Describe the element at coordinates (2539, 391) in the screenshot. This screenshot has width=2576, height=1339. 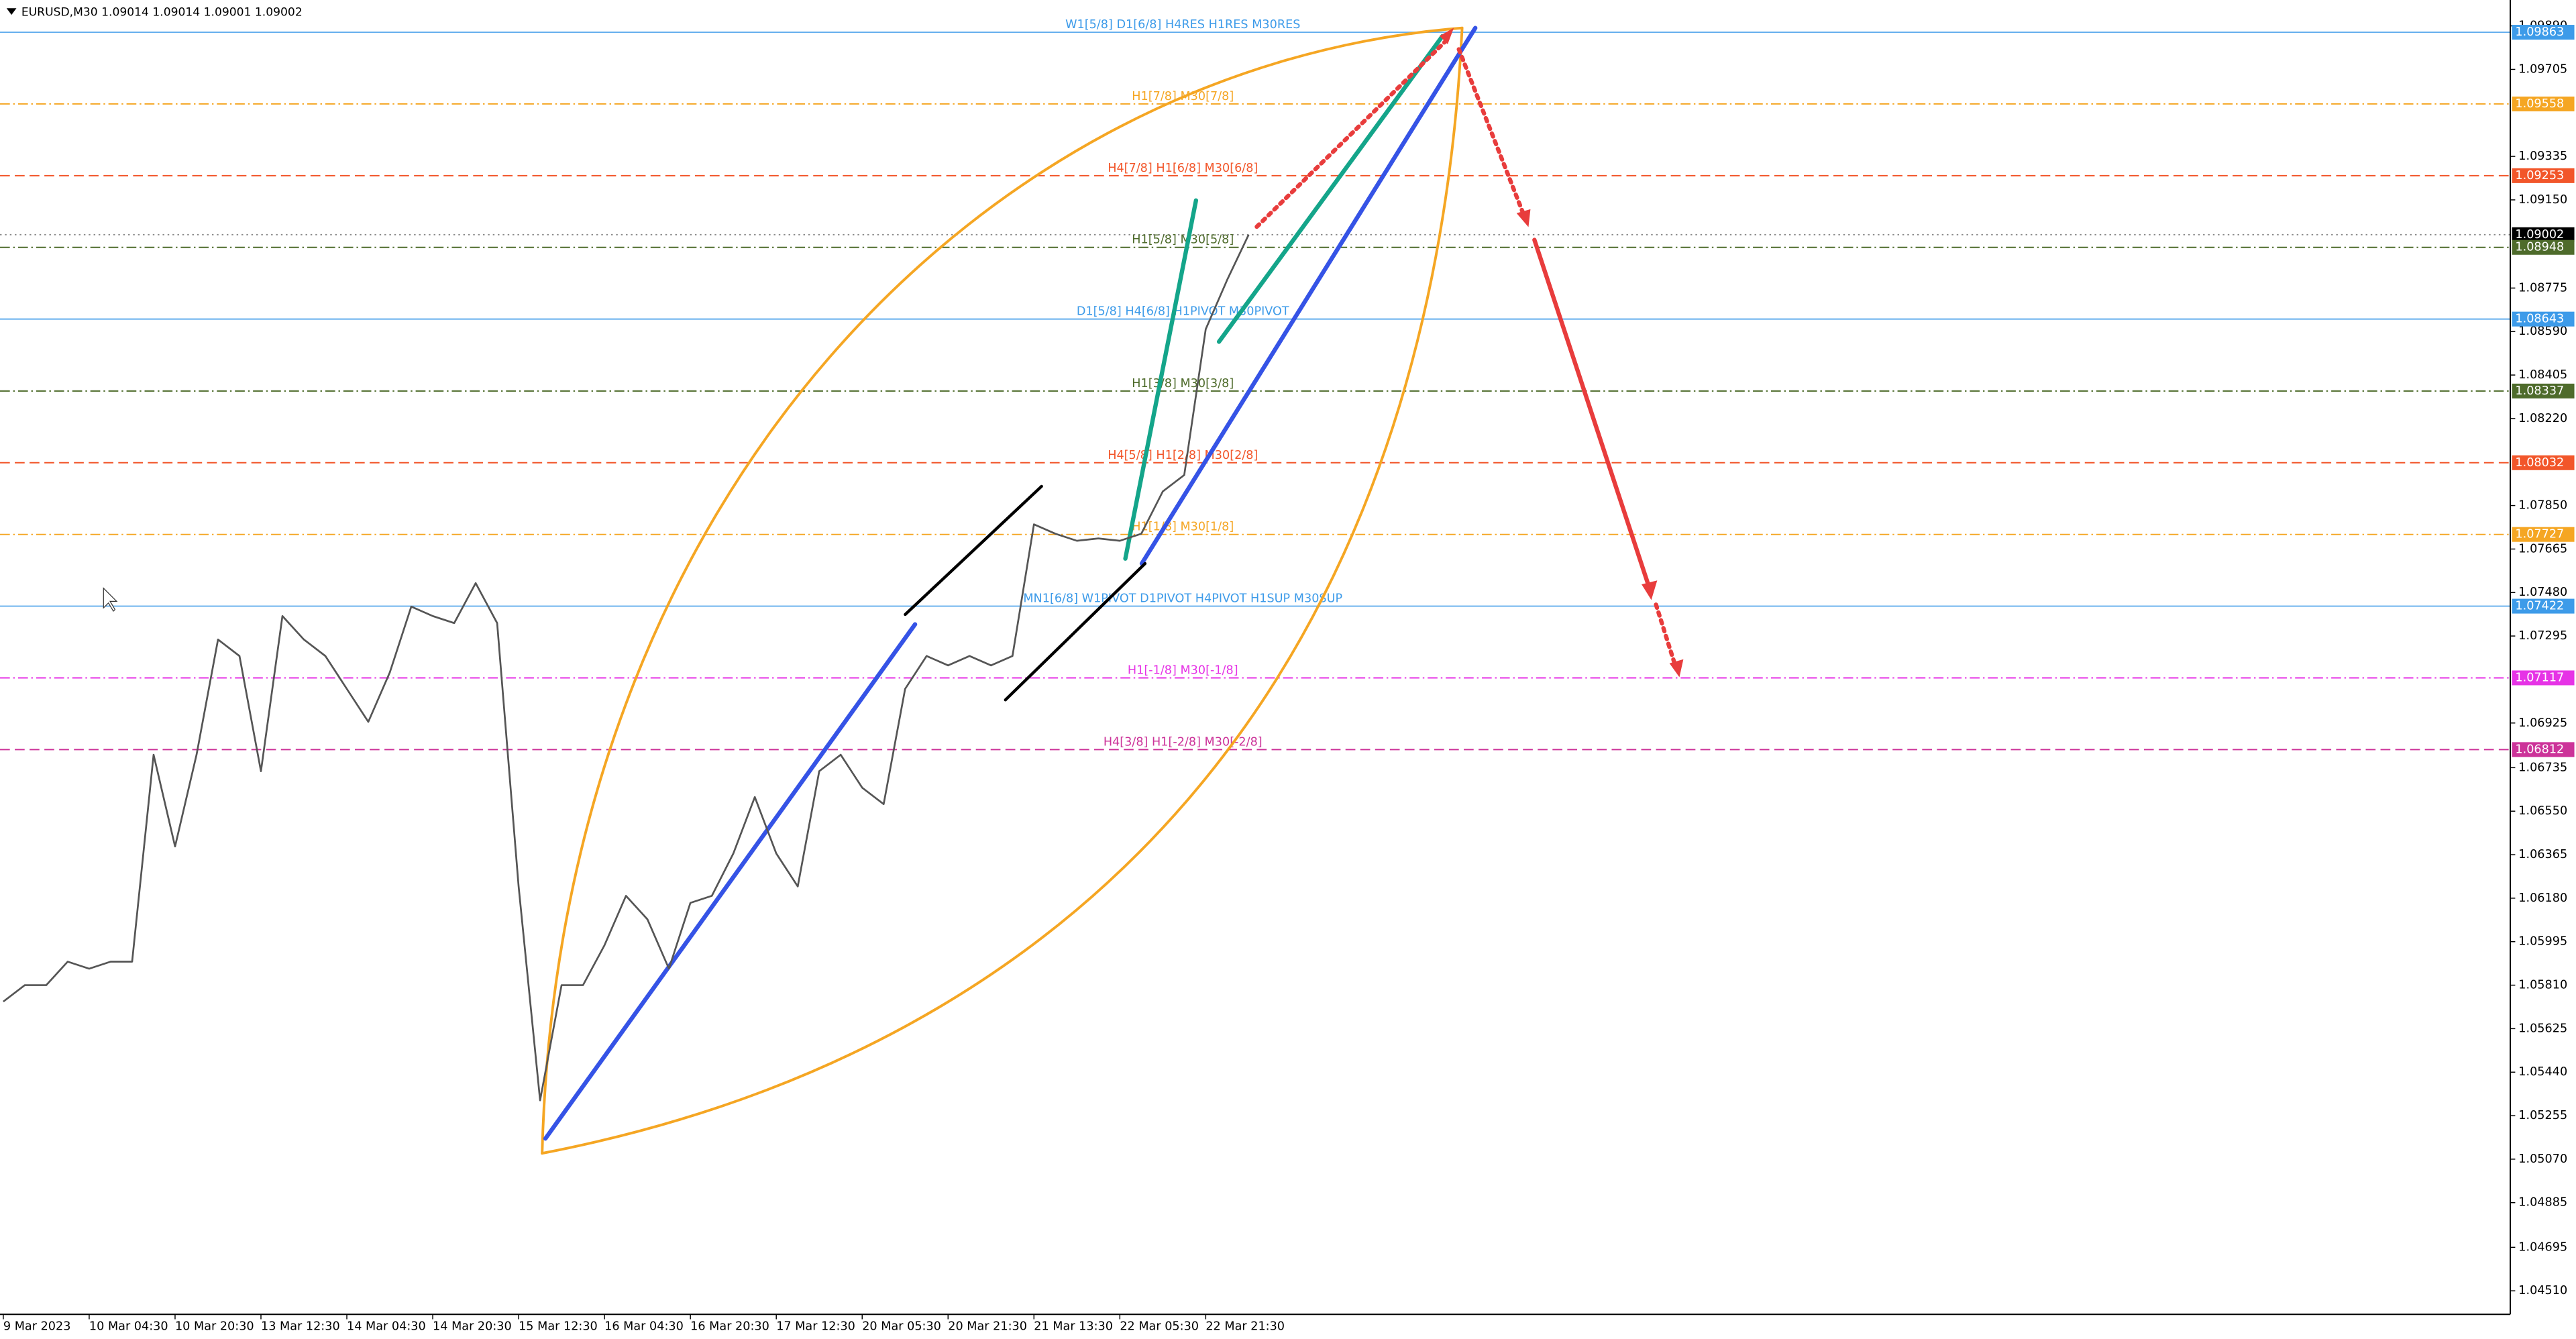
I see `price-box-label: 1.08337` at that location.